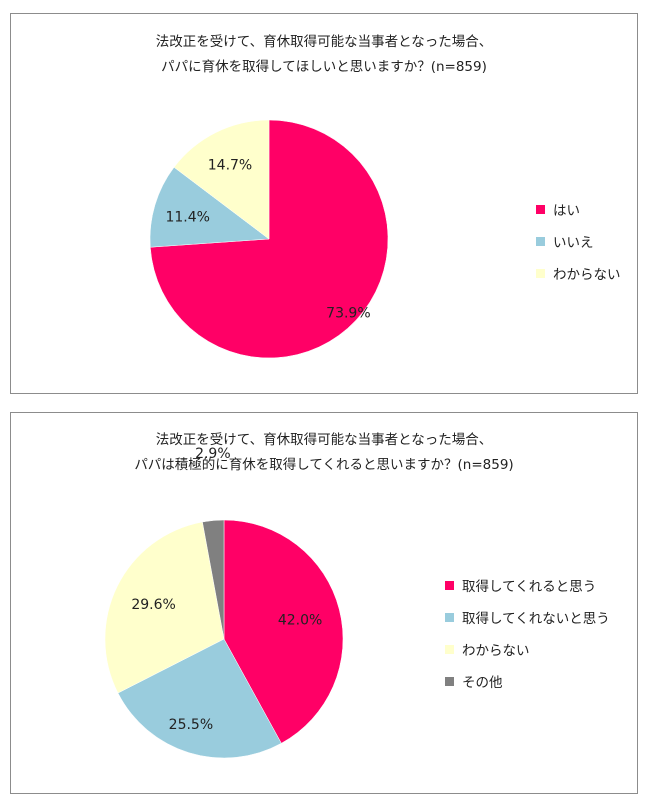 This screenshot has width=650, height=809. Describe the element at coordinates (566, 211) in the screenshot. I see `legend-label: はい` at that location.